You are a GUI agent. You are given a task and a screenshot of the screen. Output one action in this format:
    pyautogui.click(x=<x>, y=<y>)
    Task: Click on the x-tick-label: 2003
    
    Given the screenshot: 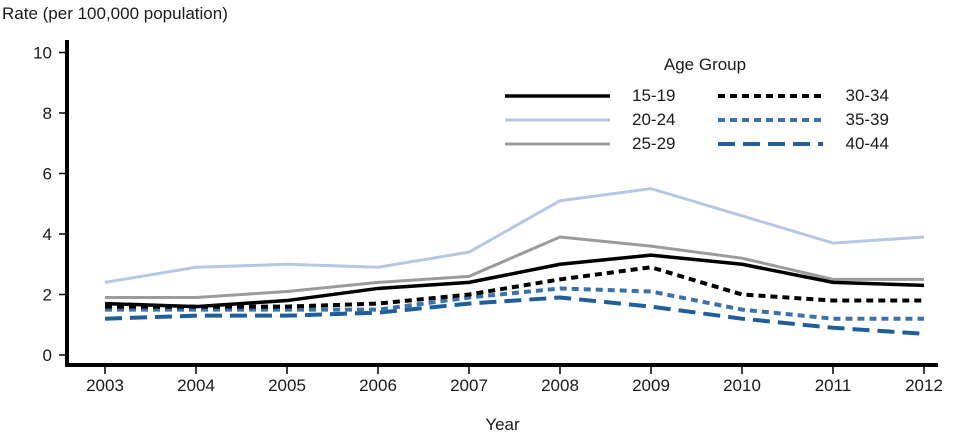 What is the action you would take?
    pyautogui.click(x=105, y=385)
    